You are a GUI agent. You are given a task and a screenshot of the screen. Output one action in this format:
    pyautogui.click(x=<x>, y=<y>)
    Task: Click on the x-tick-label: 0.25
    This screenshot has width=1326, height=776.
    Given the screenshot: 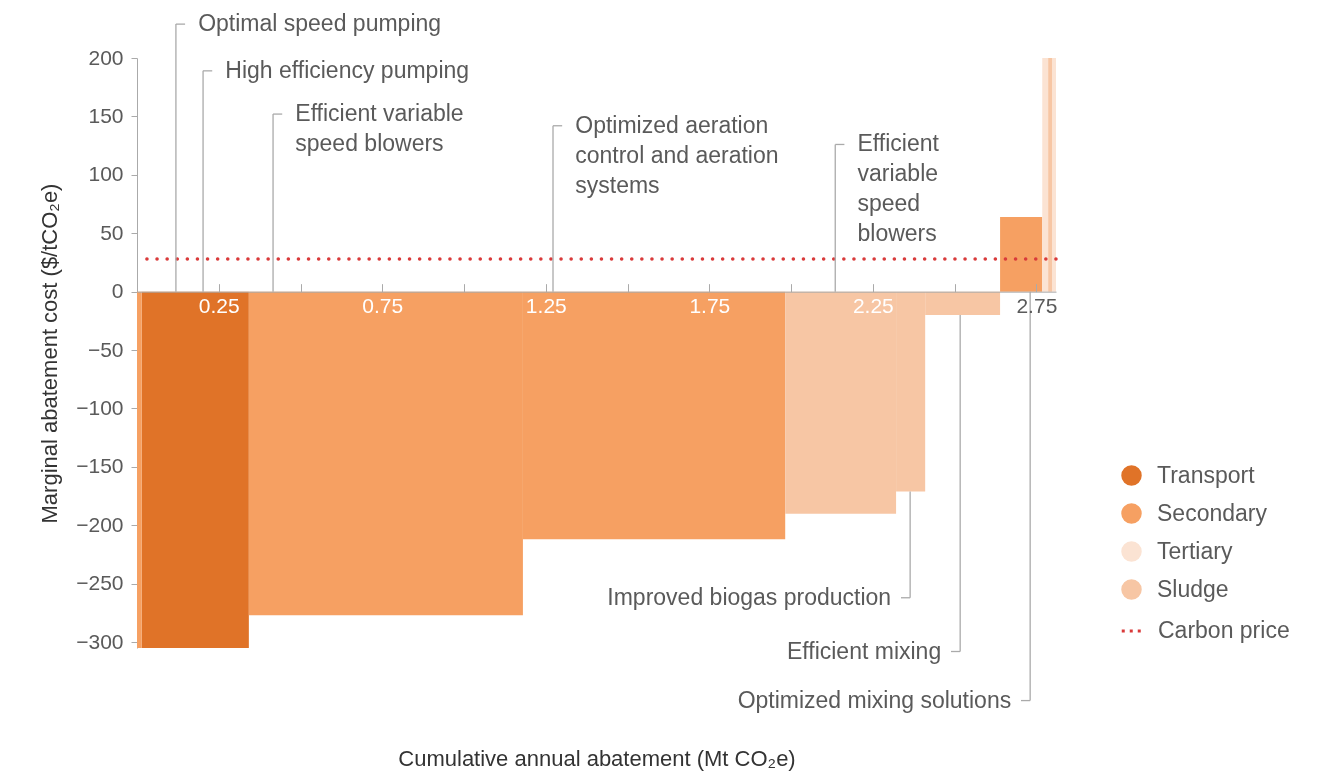 What is the action you would take?
    pyautogui.click(x=219, y=306)
    